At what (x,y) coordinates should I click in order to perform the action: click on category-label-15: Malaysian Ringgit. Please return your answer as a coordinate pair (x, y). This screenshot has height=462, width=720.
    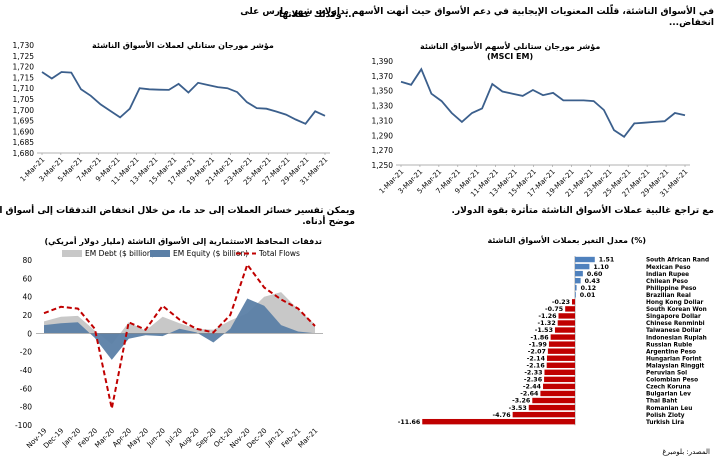
    Looking at the image, I should click on (675, 366).